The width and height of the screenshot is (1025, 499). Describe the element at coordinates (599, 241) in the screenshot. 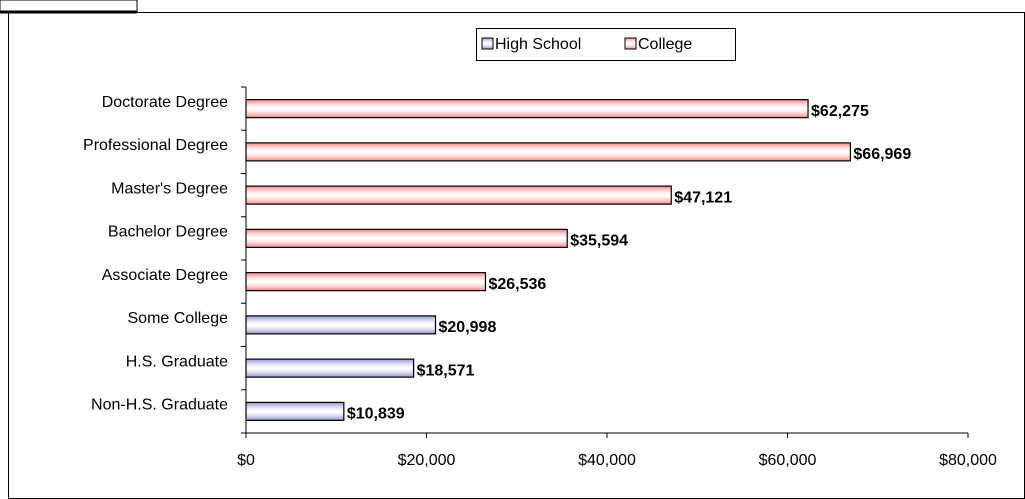

I see `value-label: $35,594` at that location.